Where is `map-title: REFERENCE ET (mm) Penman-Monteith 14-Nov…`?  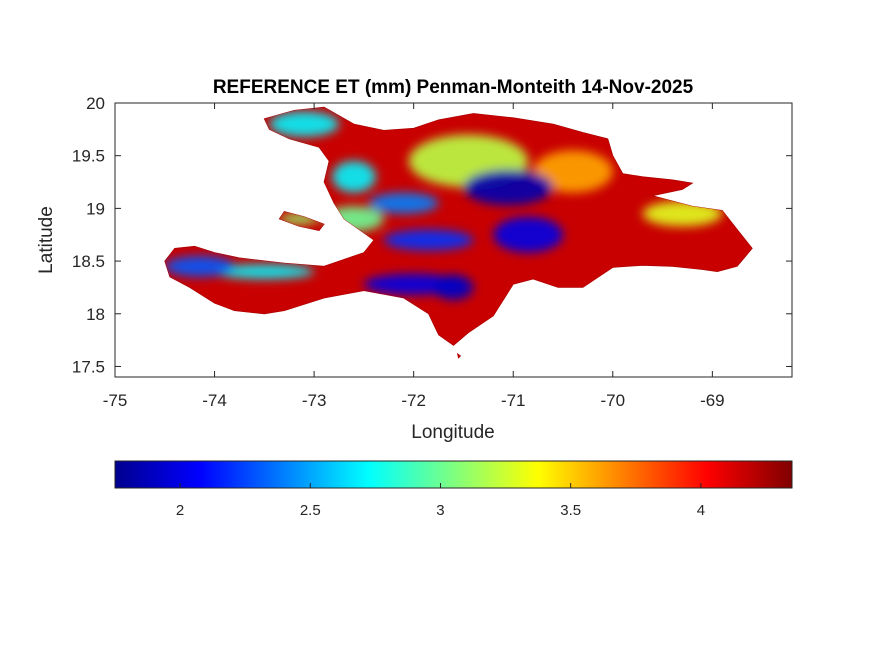
map-title: REFERENCE ET (mm) Penman-Monteith 14-Nov… is located at coordinates (453, 87).